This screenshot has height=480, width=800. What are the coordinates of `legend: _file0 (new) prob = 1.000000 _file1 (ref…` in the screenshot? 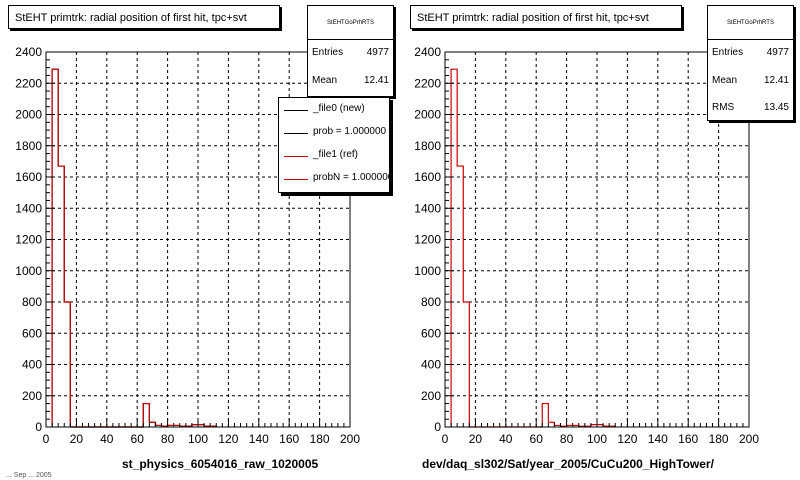 It's located at (334, 145).